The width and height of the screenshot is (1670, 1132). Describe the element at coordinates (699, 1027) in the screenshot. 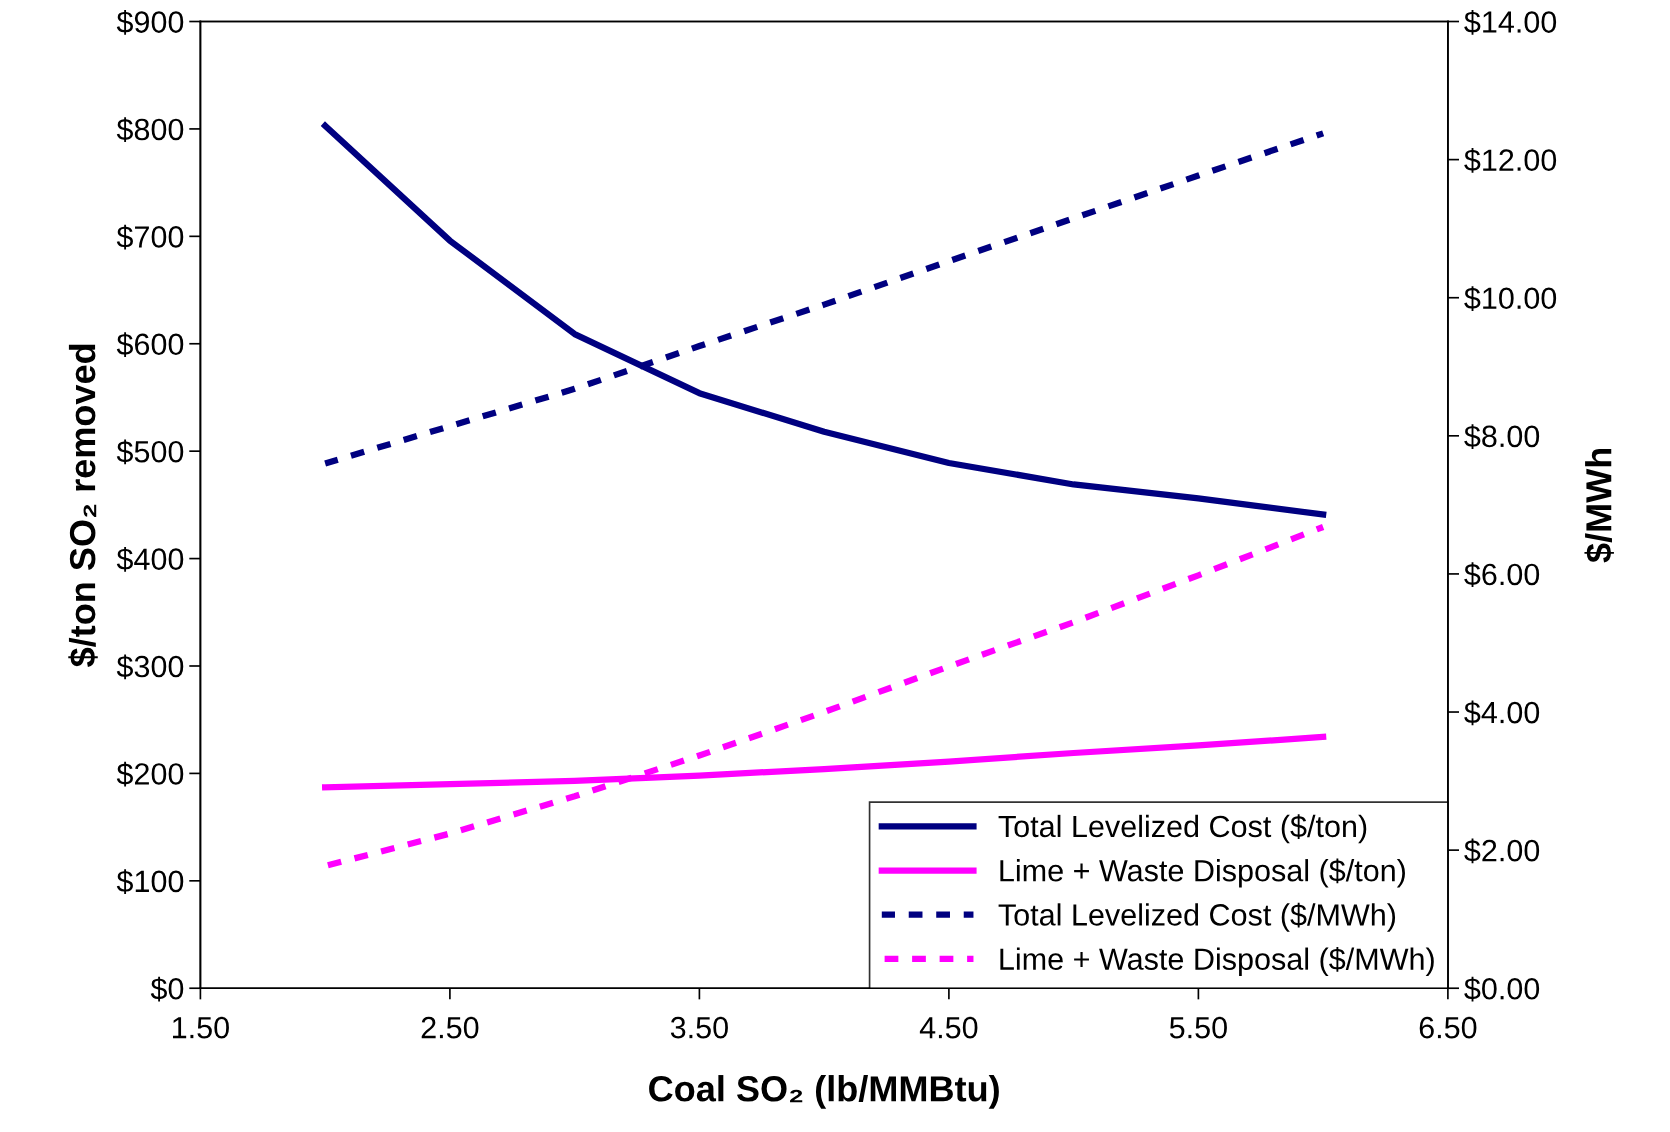

I see `x-tick-label: 3.50` at that location.